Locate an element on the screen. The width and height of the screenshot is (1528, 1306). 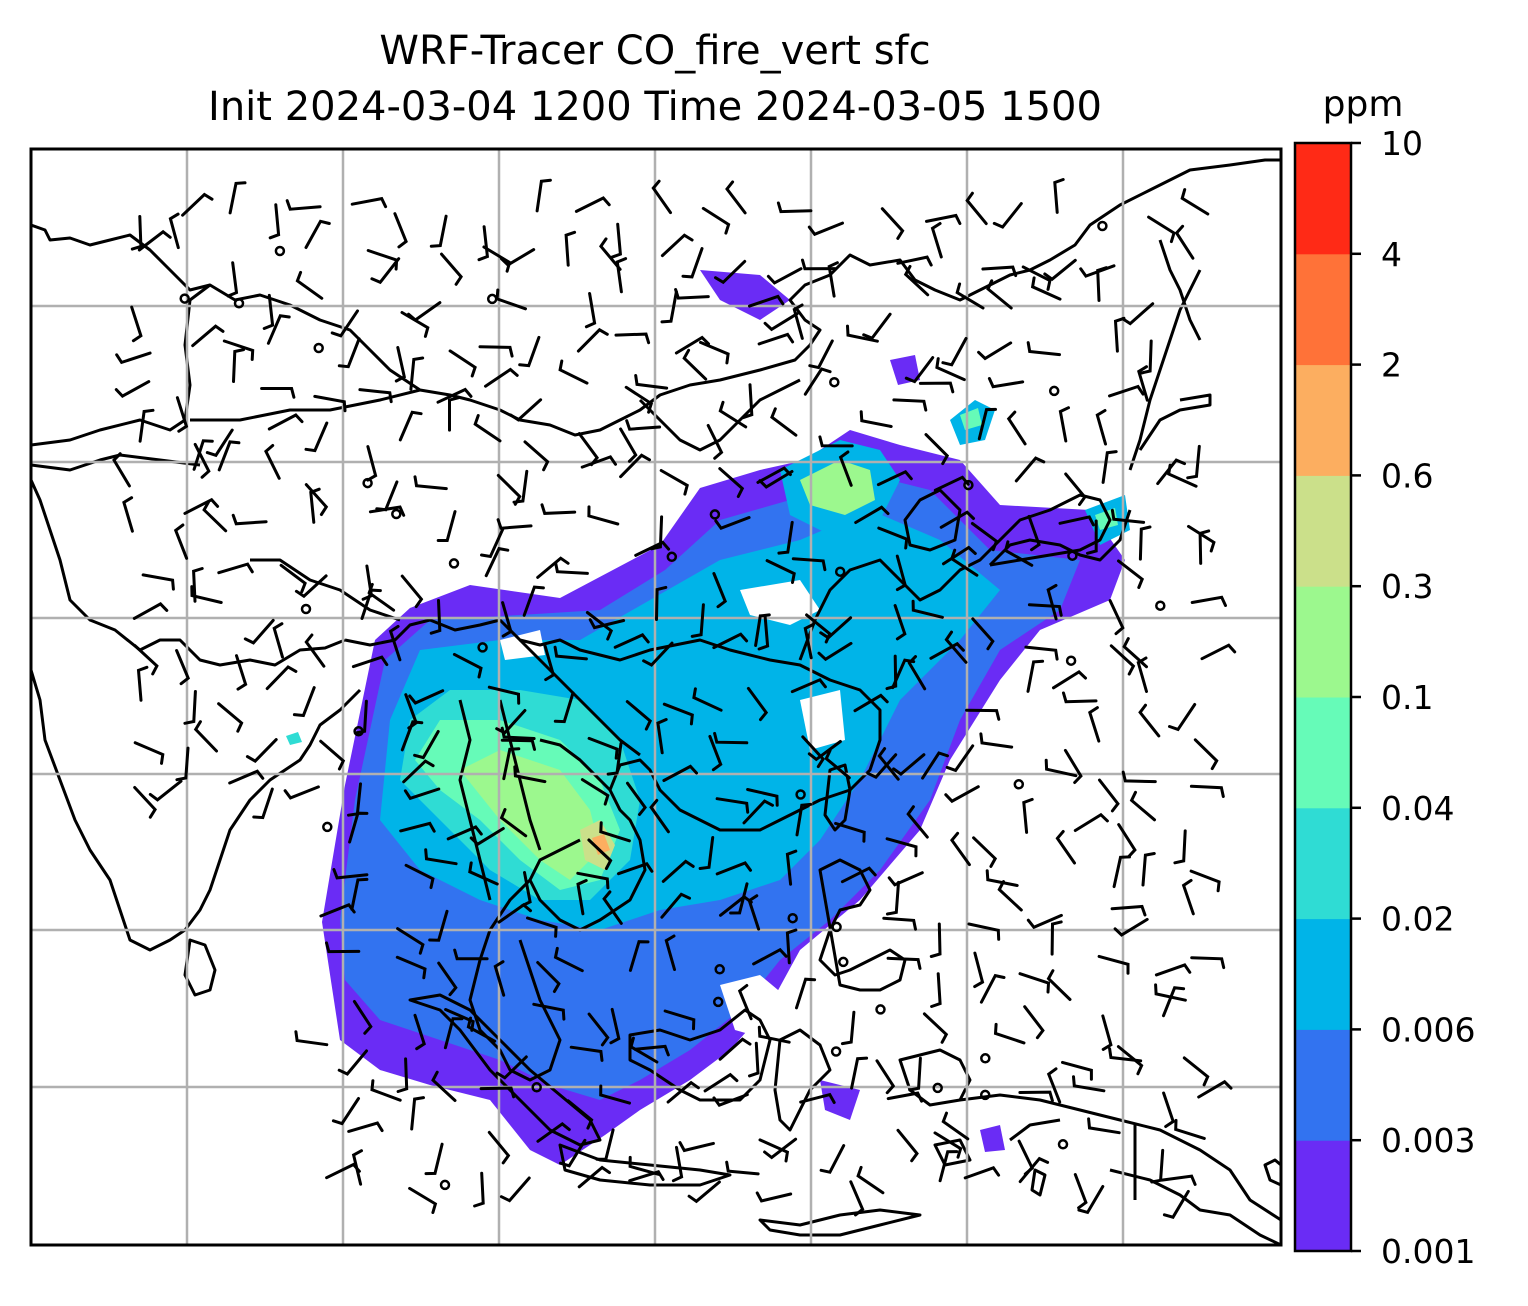
colorbar-tick-label: 10 is located at coordinates (1402, 143).